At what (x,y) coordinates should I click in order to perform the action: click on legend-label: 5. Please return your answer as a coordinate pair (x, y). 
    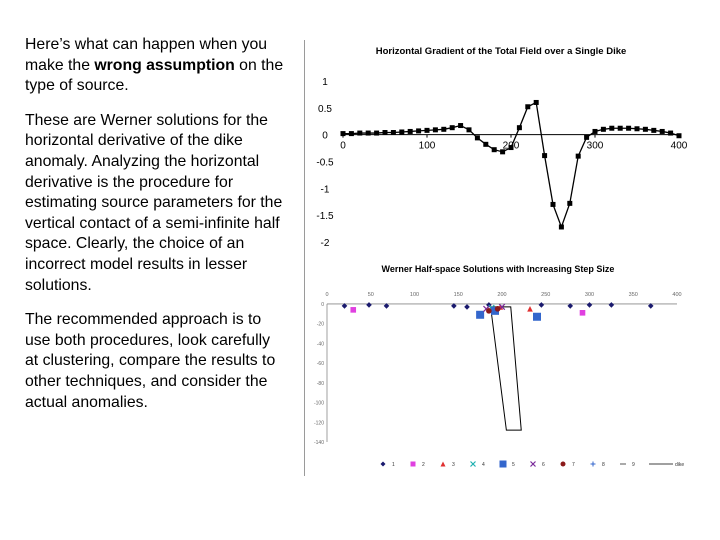
    Looking at the image, I should click on (513, 465).